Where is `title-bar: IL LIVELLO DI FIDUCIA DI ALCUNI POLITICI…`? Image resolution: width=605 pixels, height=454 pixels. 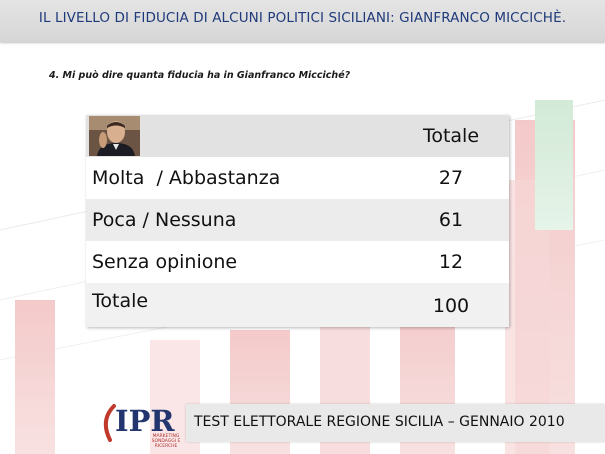 title-bar: IL LIVELLO DI FIDUCIA DI ALCUNI POLITICI… is located at coordinates (302, 21).